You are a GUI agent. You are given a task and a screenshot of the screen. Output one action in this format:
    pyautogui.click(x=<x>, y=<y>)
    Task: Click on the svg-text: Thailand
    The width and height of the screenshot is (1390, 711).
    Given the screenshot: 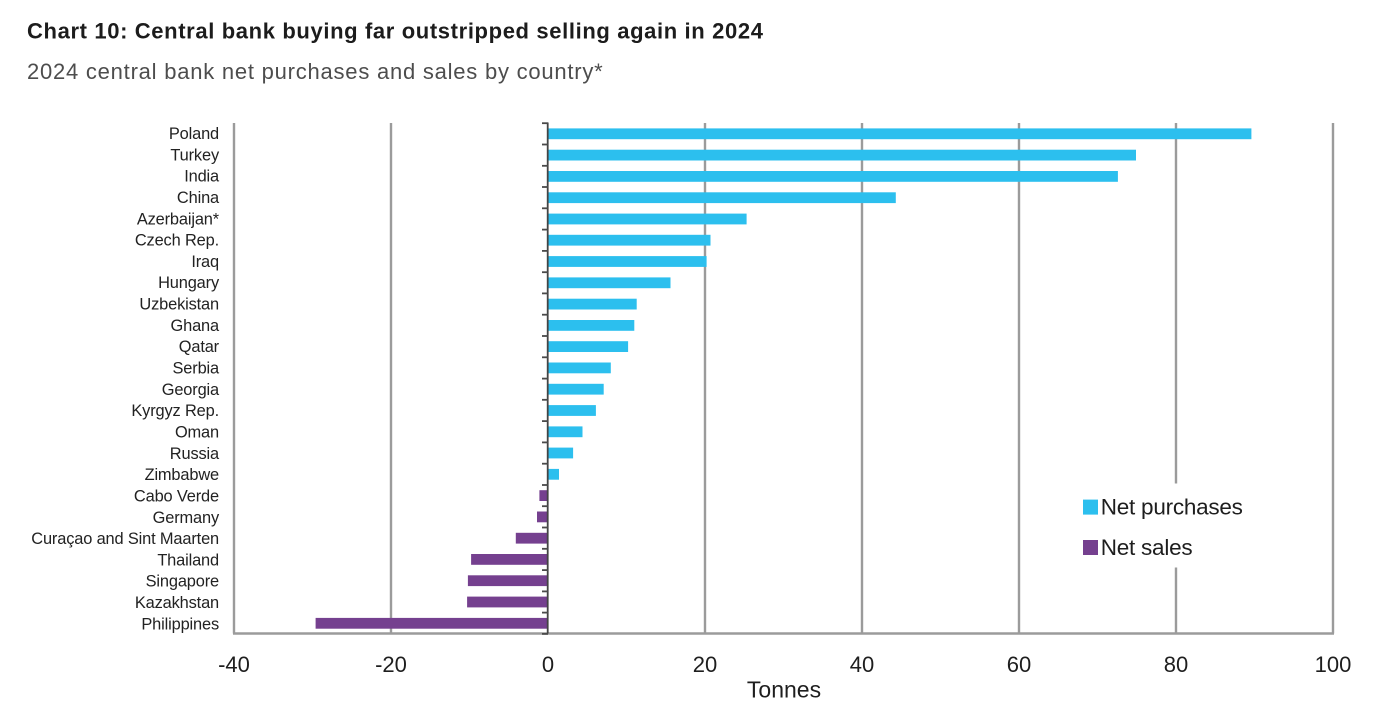 What is the action you would take?
    pyautogui.click(x=188, y=560)
    